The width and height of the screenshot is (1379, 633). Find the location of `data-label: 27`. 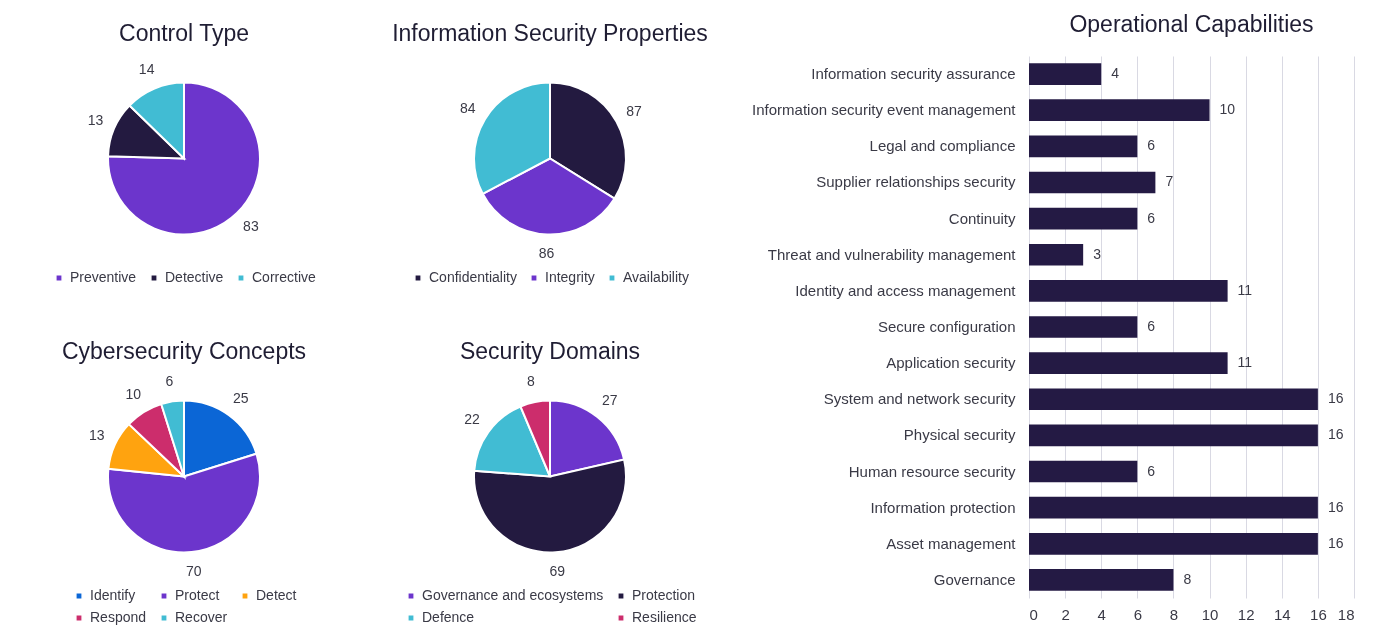

data-label: 27 is located at coordinates (610, 400).